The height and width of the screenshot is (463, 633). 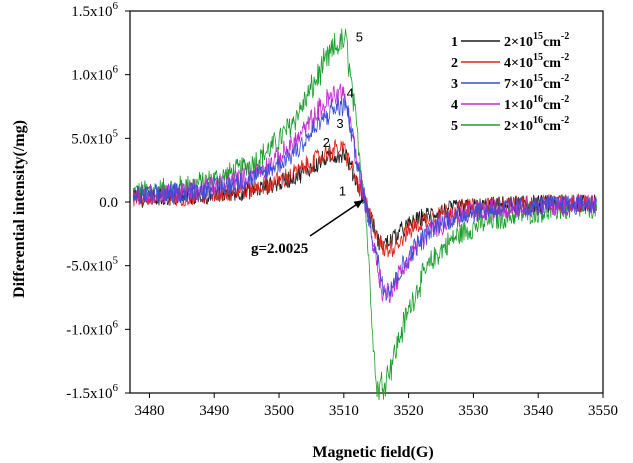 What do you see at coordinates (454, 42) in the screenshot?
I see `legend-number-1: 1` at bounding box center [454, 42].